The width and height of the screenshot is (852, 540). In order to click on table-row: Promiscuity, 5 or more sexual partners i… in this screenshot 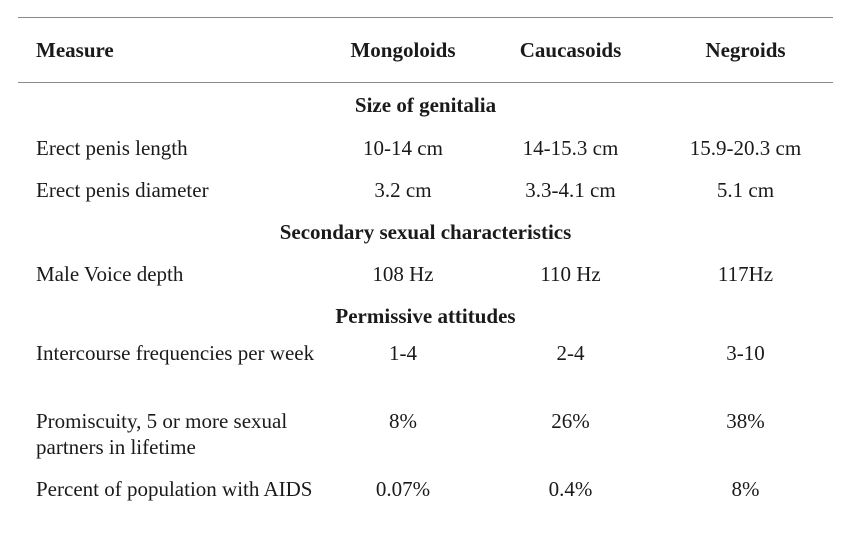, I will do `click(425, 439)`.